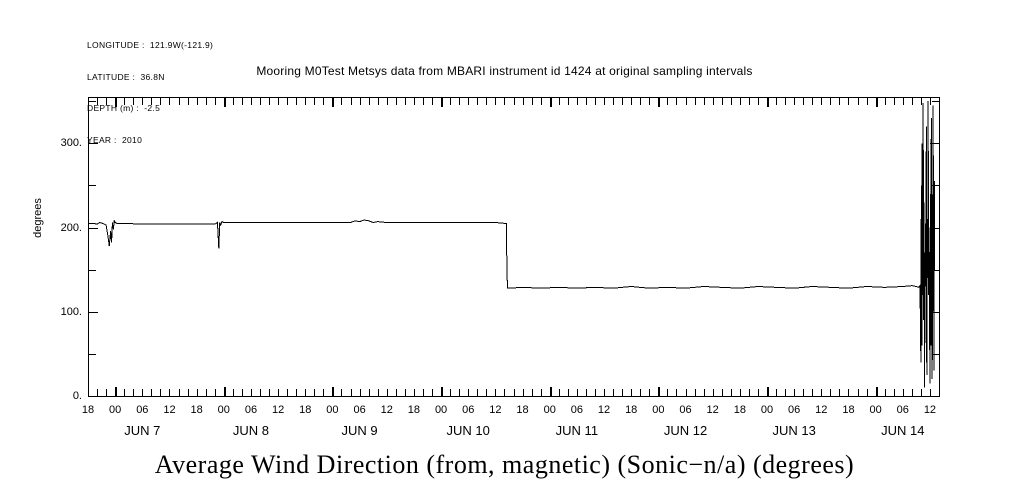  Describe the element at coordinates (115, 139) in the screenshot. I see `metadata-year: YEAR : 2010` at that location.